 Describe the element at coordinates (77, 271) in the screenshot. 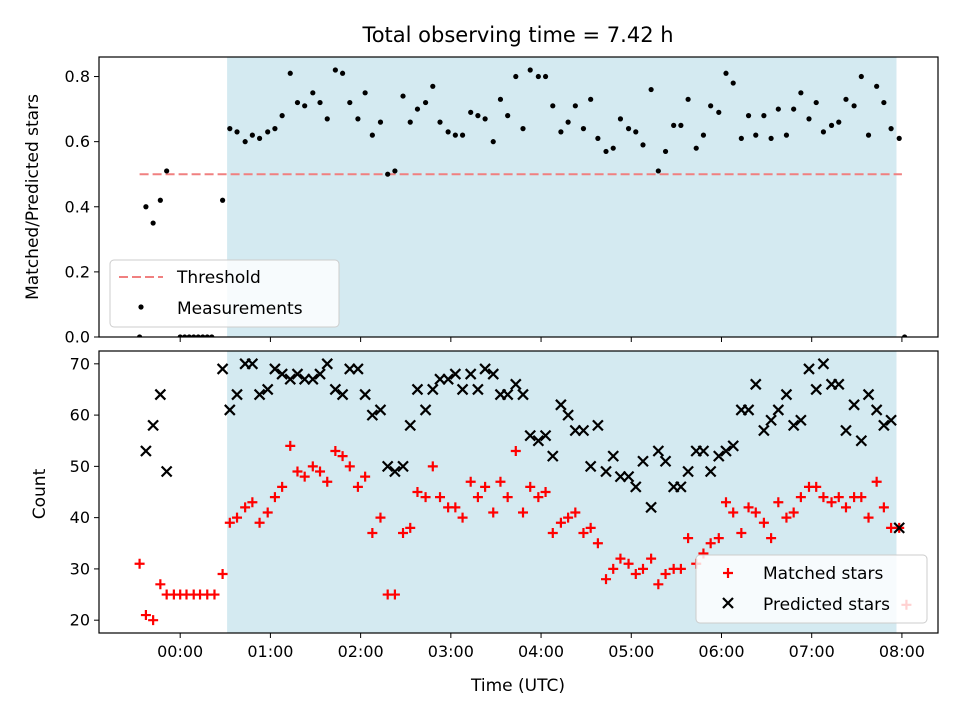

I see `y-tick-label-ratio: 0.2` at that location.